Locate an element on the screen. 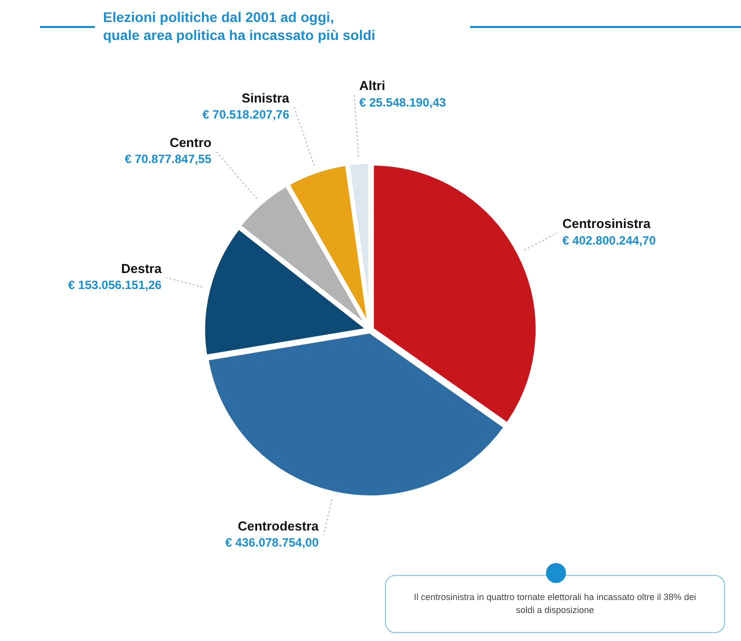  slice-label: Centrodestra is located at coordinates (279, 526).